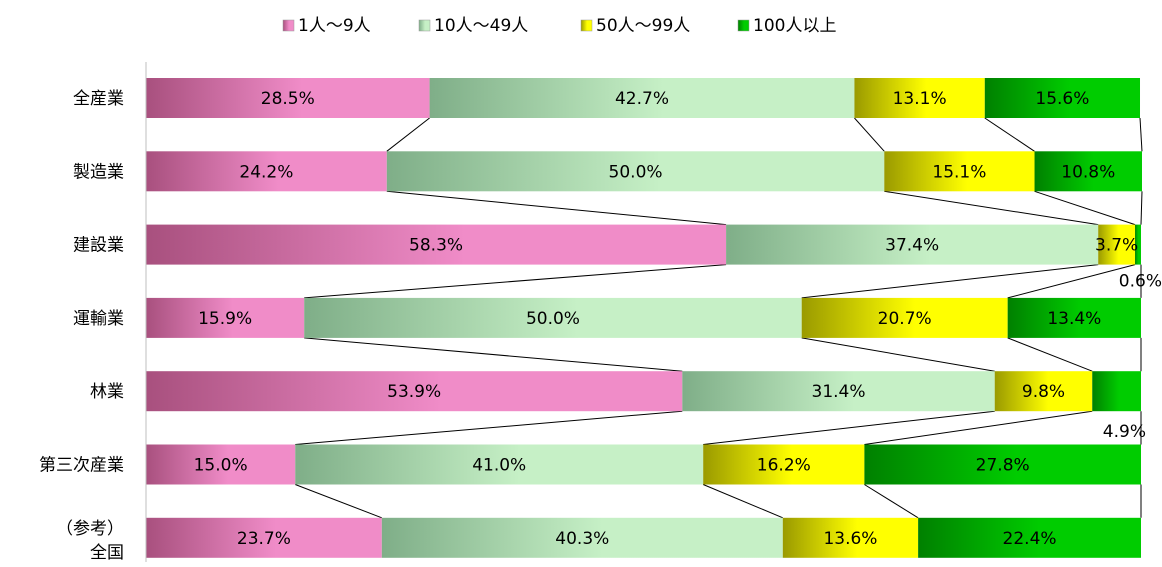  Describe the element at coordinates (98, 172) in the screenshot. I see `category-label: 製造業` at that location.